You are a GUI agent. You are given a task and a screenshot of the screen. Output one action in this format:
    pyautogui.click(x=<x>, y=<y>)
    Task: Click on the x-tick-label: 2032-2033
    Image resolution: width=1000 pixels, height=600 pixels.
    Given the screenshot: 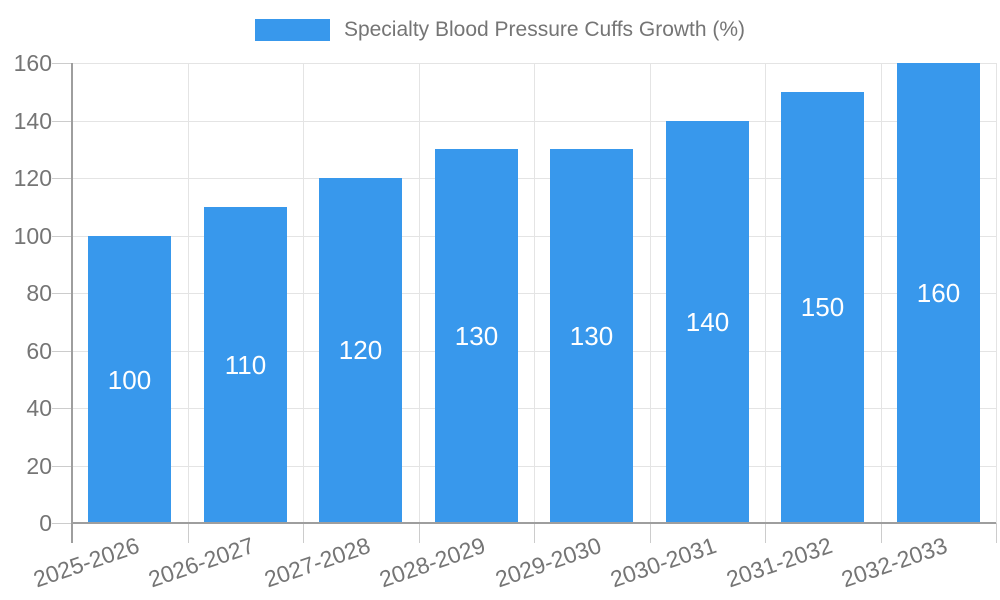 What is the action you would take?
    pyautogui.click(x=894, y=562)
    